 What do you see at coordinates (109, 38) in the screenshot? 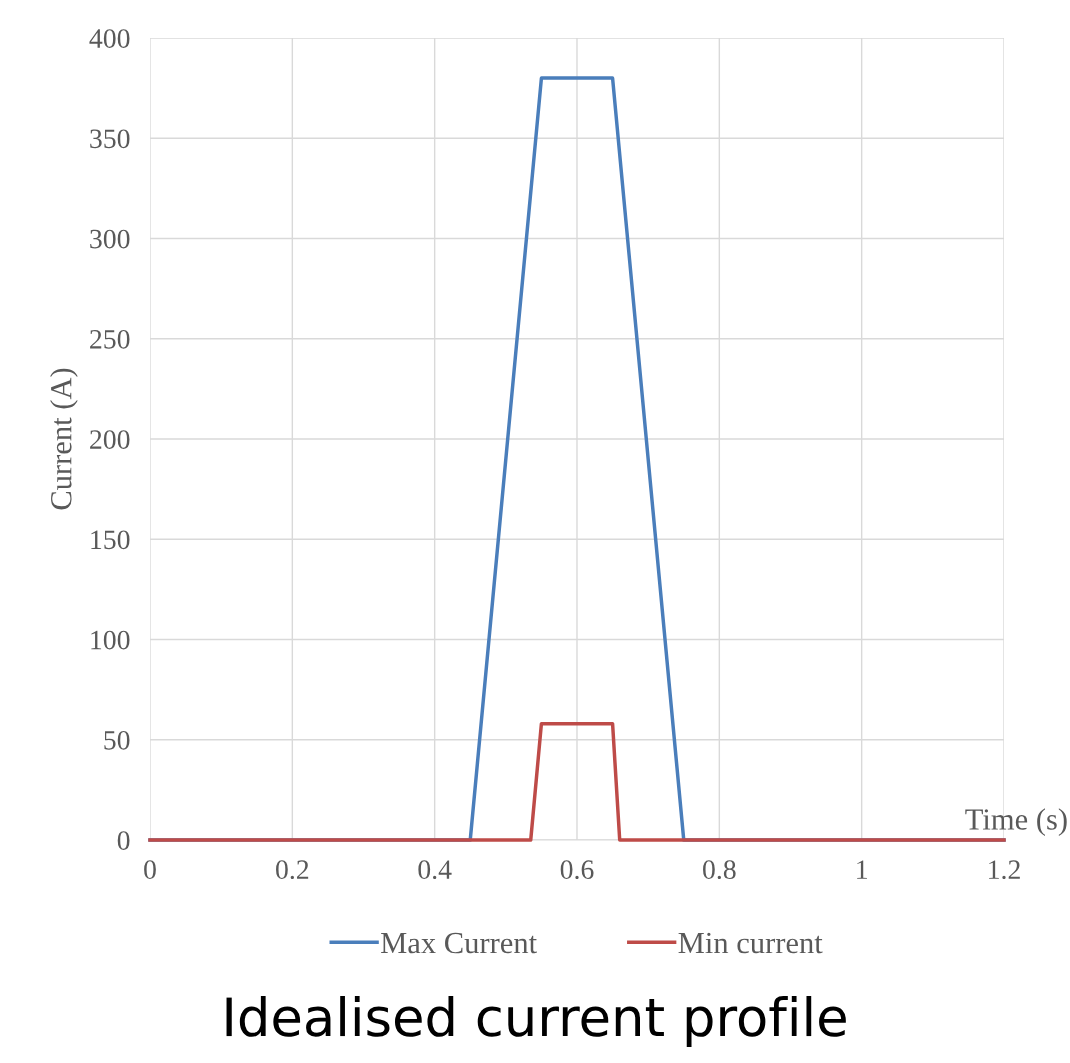
I see `y-tick-label: 400` at bounding box center [109, 38].